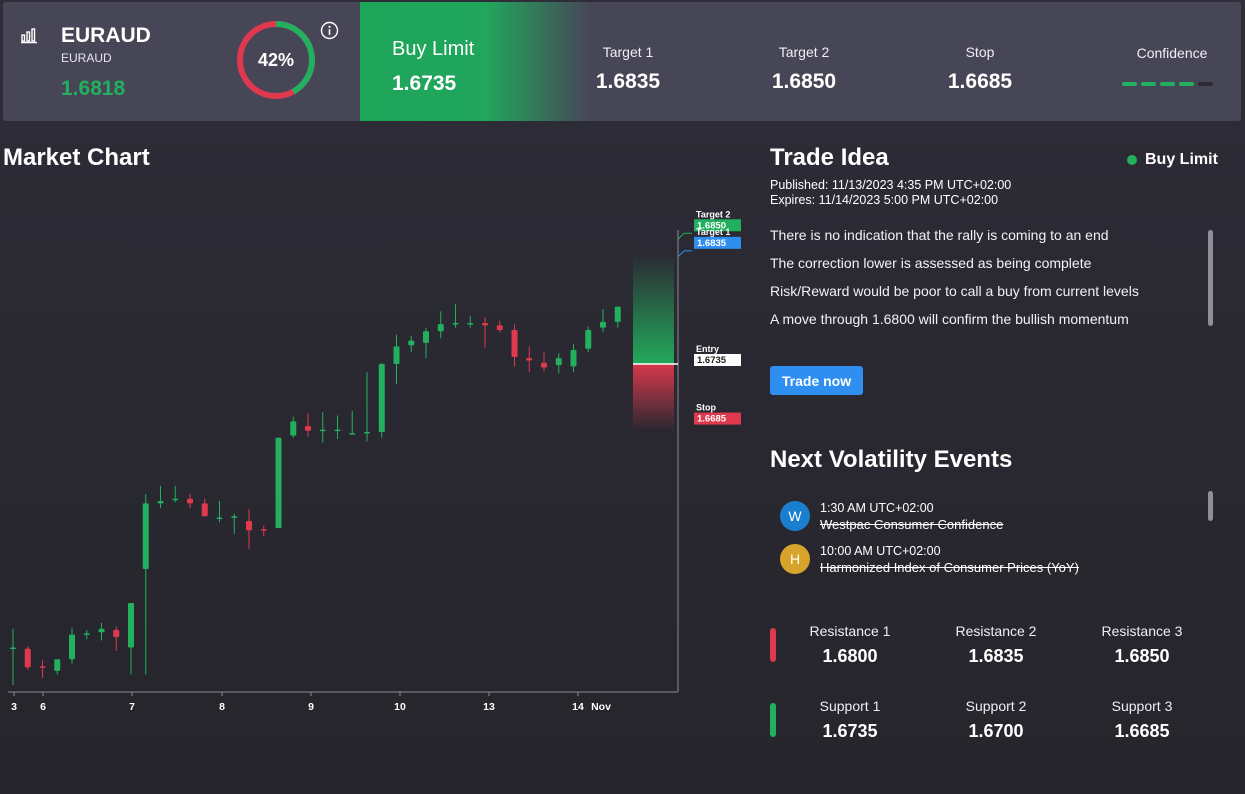  What do you see at coordinates (996, 720) in the screenshot?
I see `support-2: Support 2 1.6700` at bounding box center [996, 720].